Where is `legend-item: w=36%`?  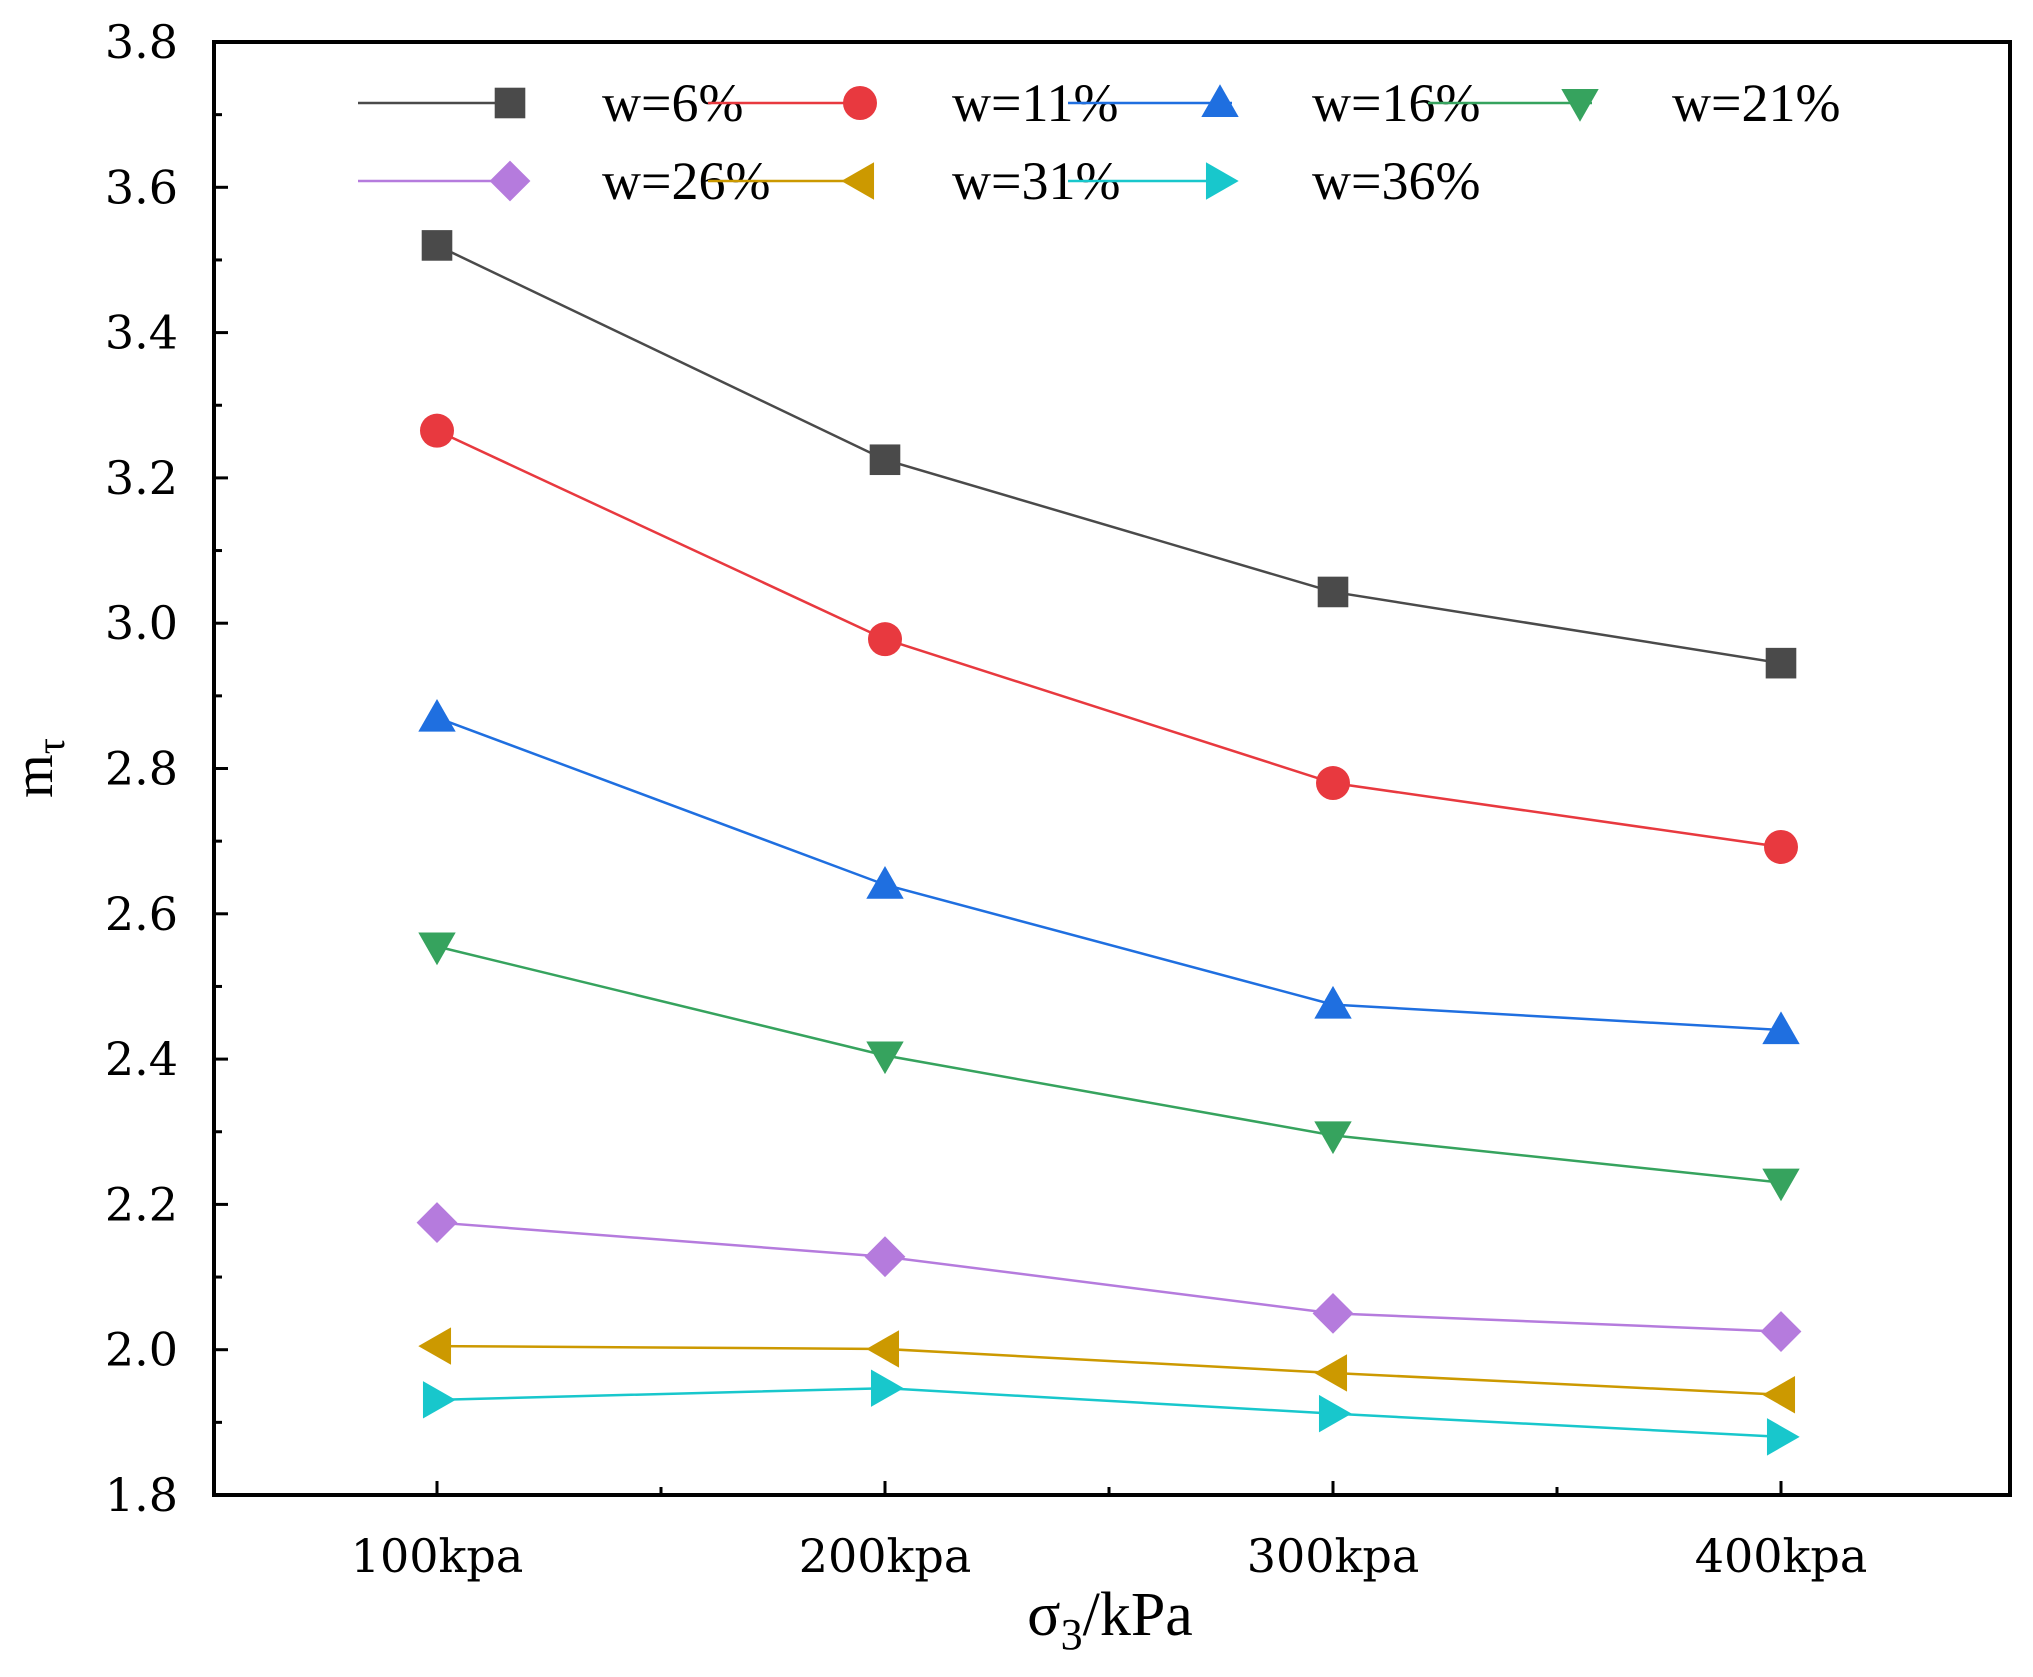 legend-item: w=36% is located at coordinates (1274, 181).